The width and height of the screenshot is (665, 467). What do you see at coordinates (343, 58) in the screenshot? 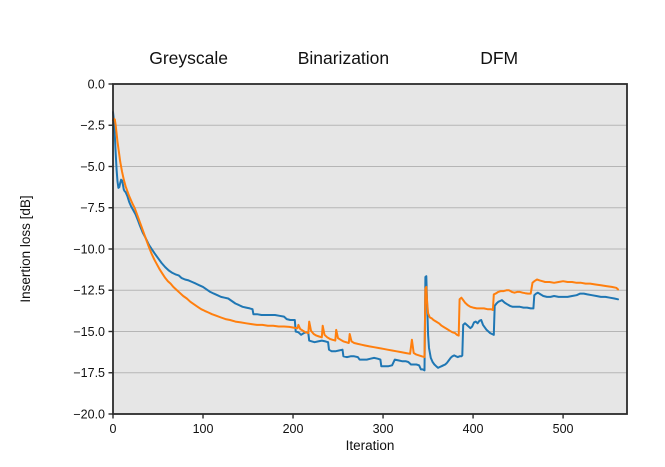
I see `phase-label-binarization: Binarization` at bounding box center [343, 58].